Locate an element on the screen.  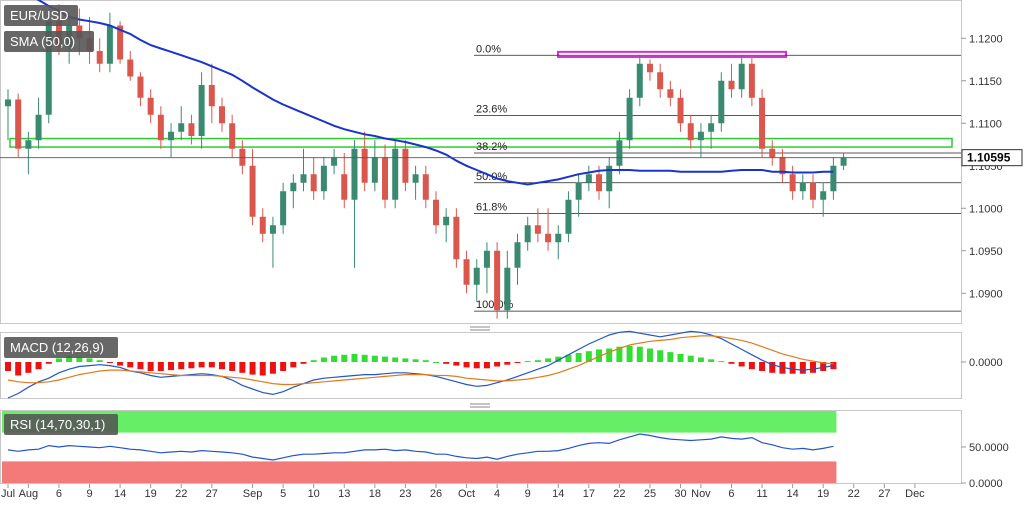
macd-signal-line is located at coordinates (420, 360).